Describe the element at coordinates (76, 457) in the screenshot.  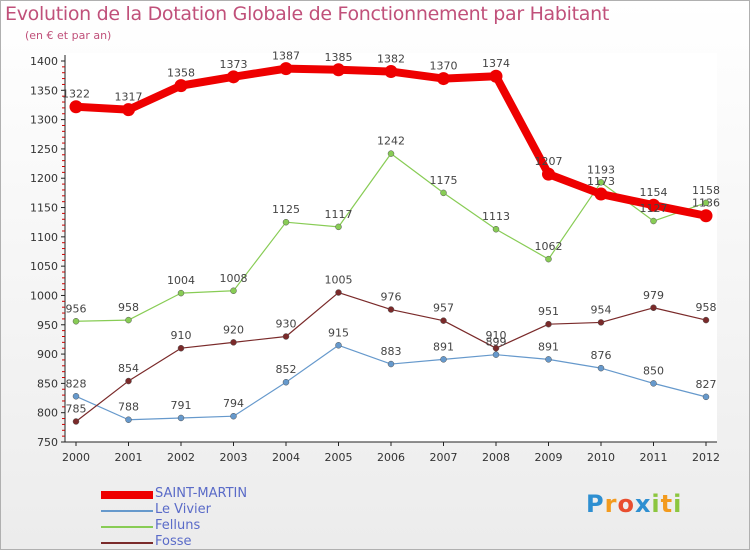
I see `x-tick-label: 2000` at that location.